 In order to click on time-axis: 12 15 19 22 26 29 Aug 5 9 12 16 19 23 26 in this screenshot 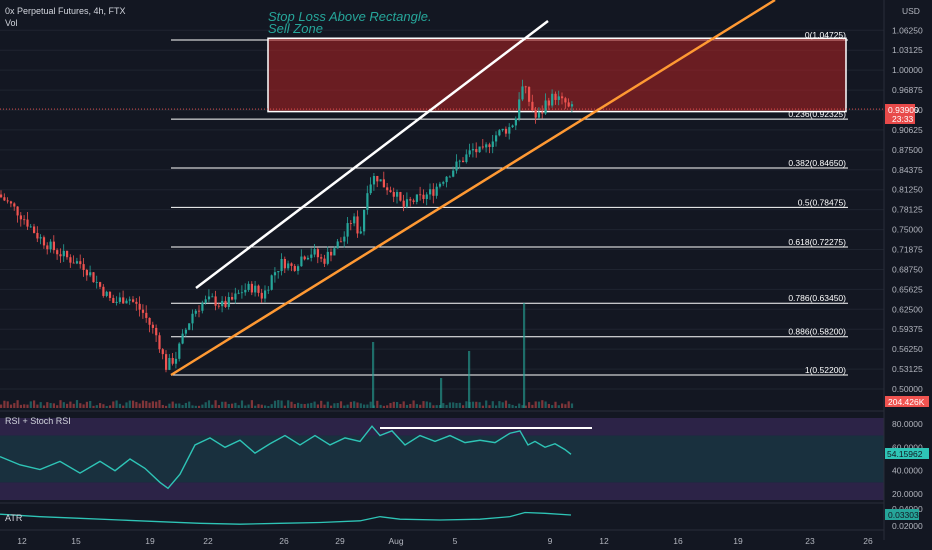, I will do `click(445, 541)`.